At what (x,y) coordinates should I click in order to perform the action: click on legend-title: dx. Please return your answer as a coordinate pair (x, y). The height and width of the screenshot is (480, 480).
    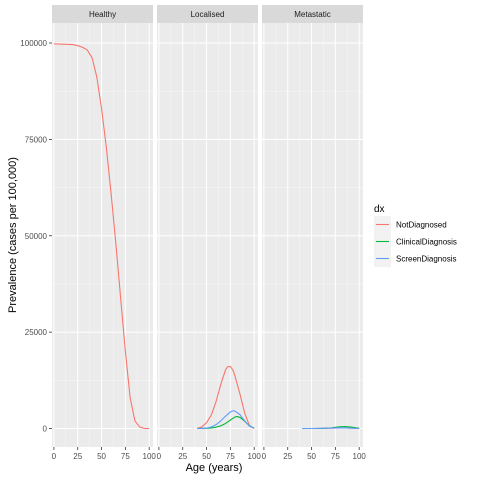
    Looking at the image, I should click on (379, 209).